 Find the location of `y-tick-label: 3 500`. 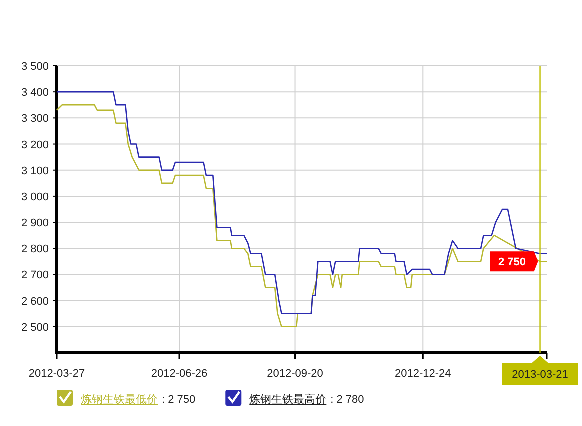

y-tick-label: 3 500 is located at coordinates (35, 67).